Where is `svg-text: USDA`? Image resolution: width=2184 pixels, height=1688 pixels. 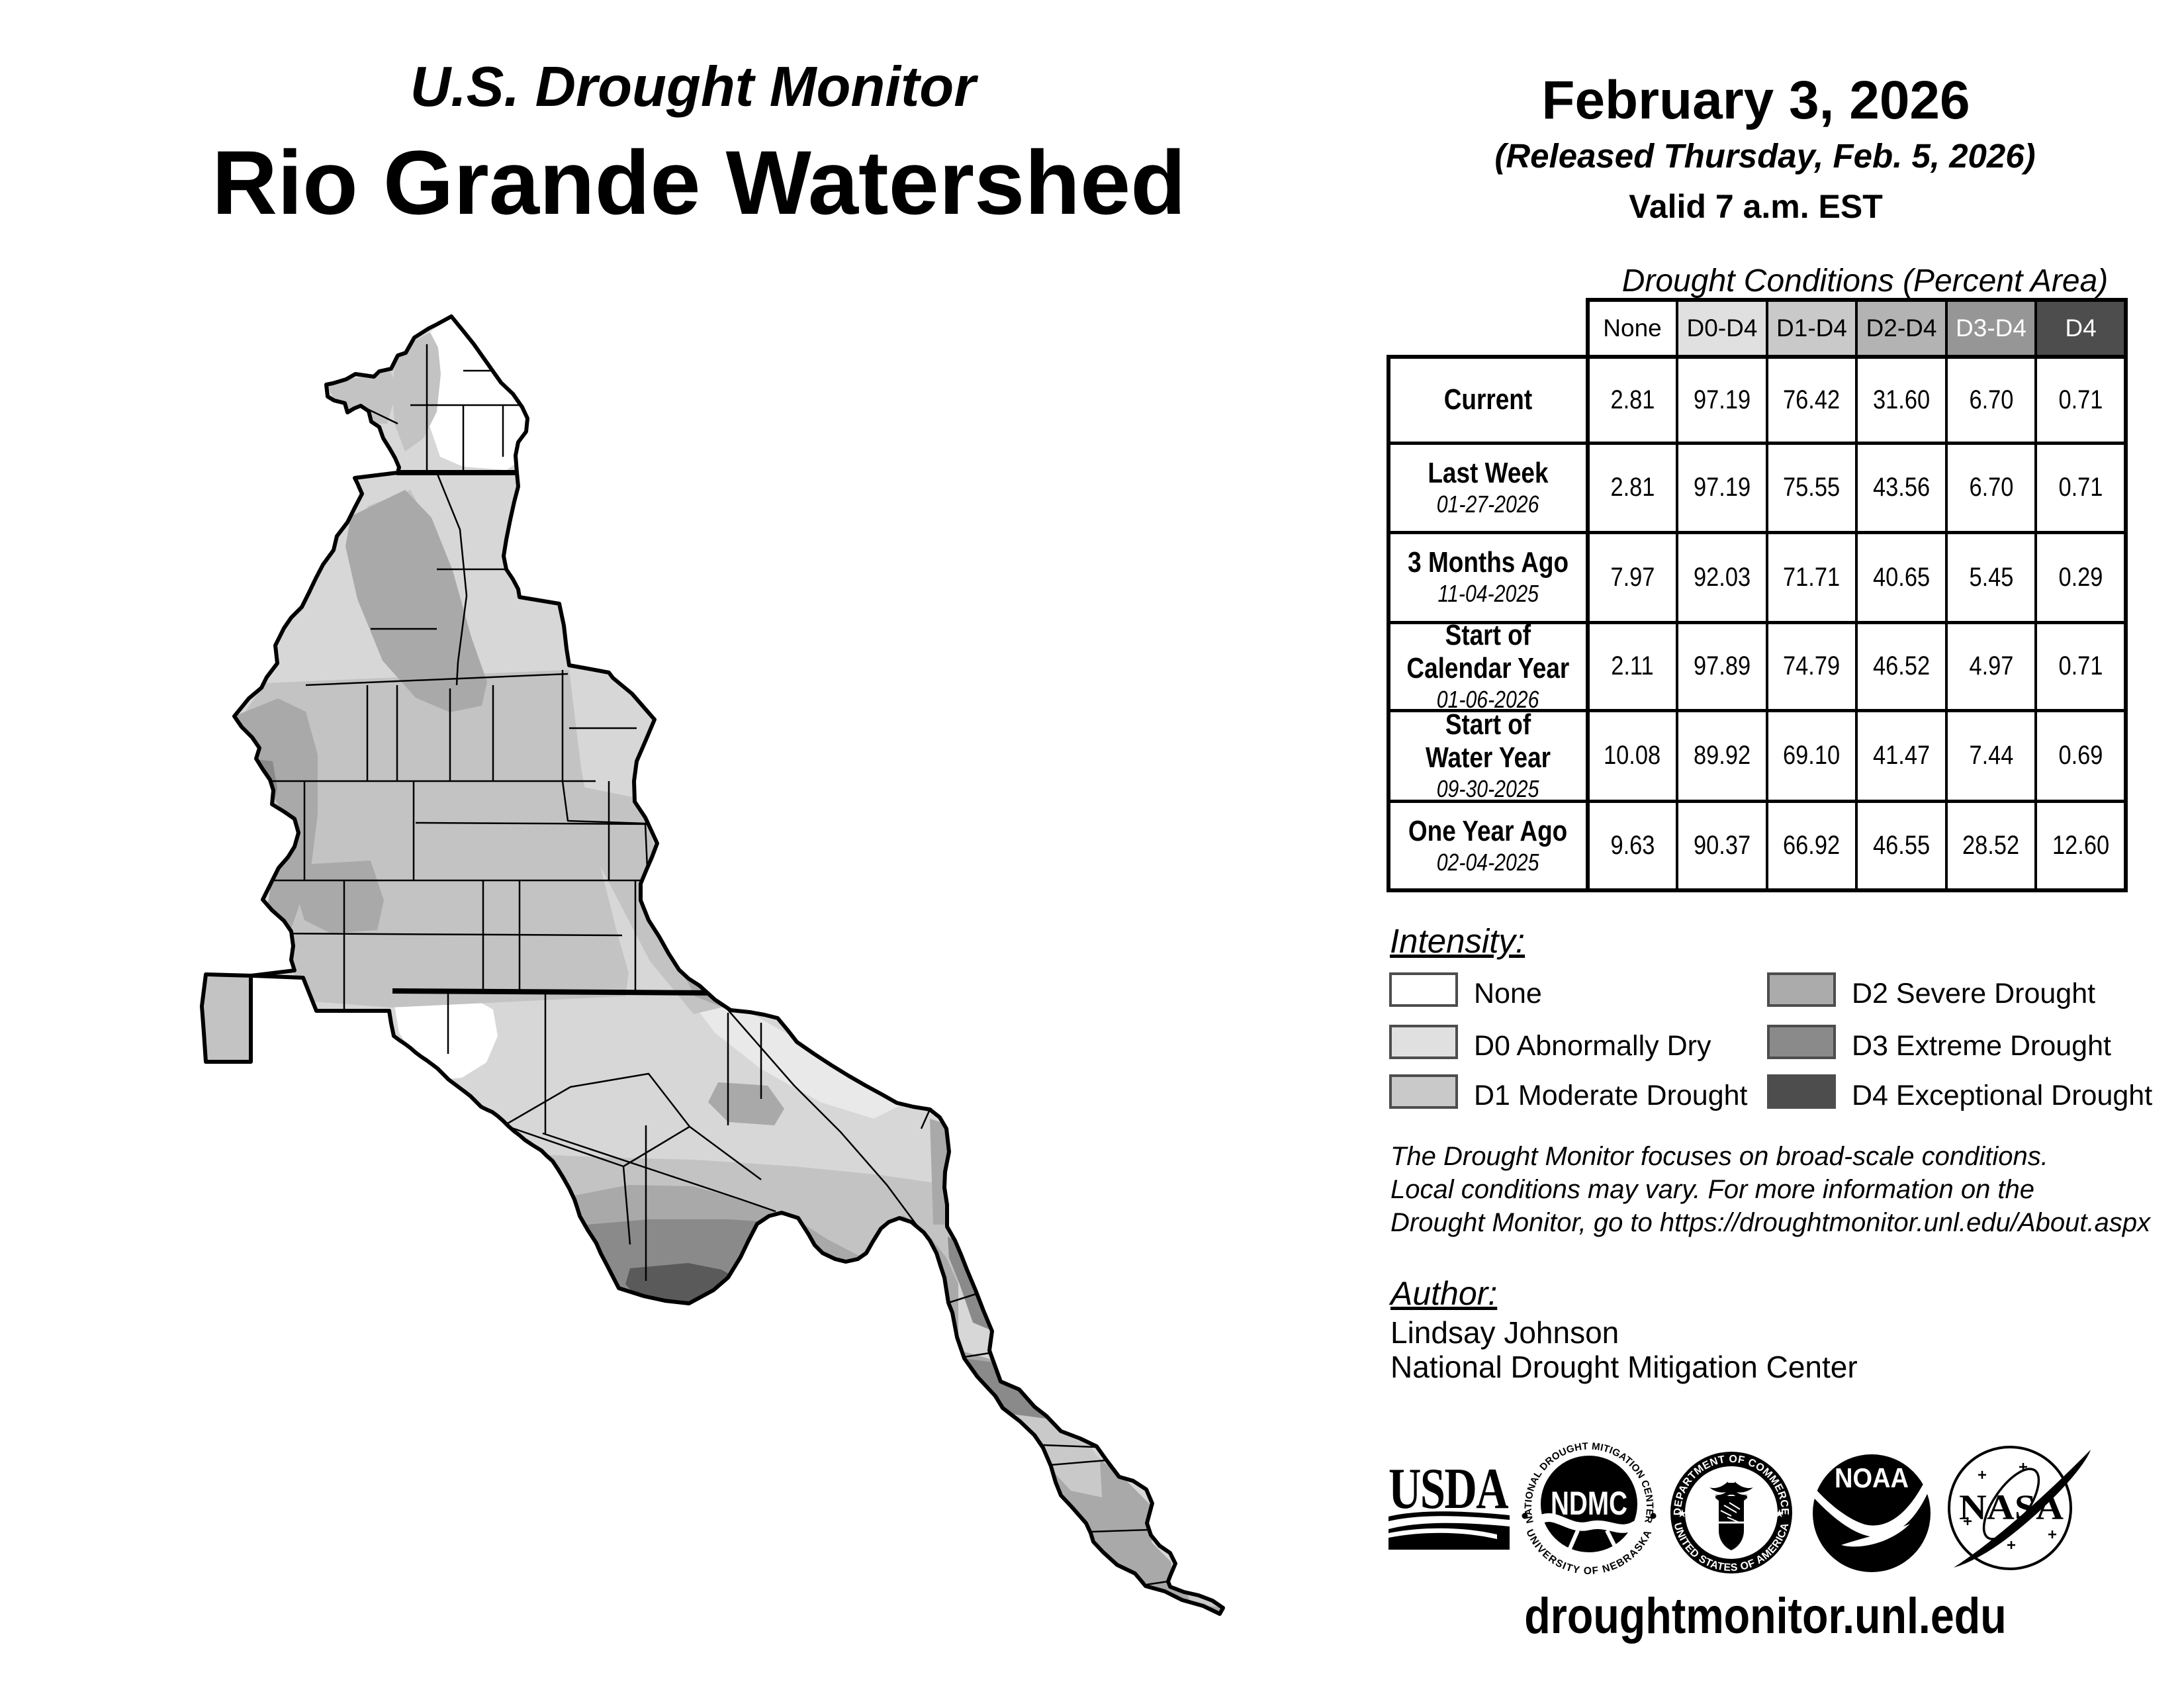 svg-text: USDA is located at coordinates (1448, 1489).